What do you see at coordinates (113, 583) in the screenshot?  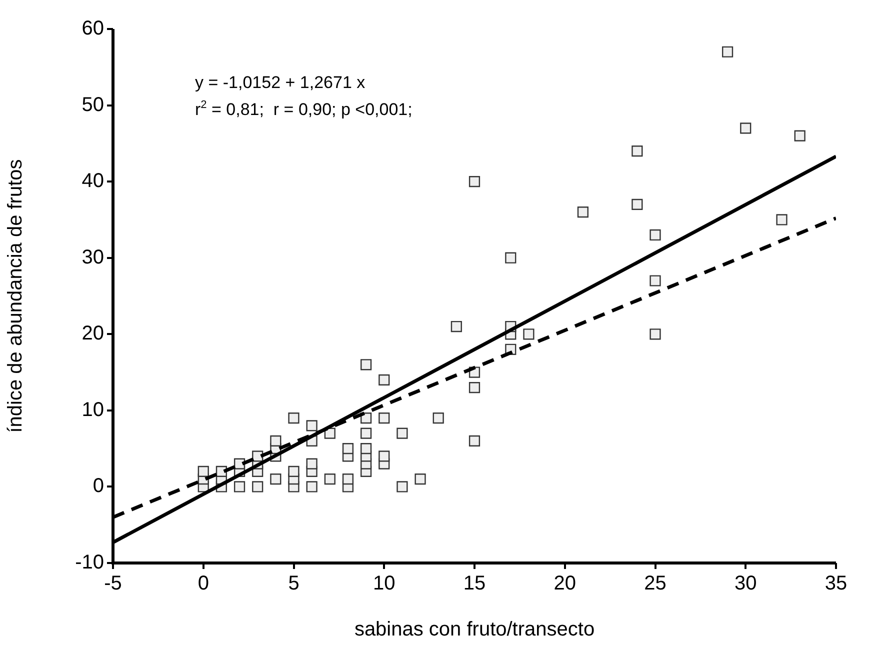 I see `x-tick-label: -5` at bounding box center [113, 583].